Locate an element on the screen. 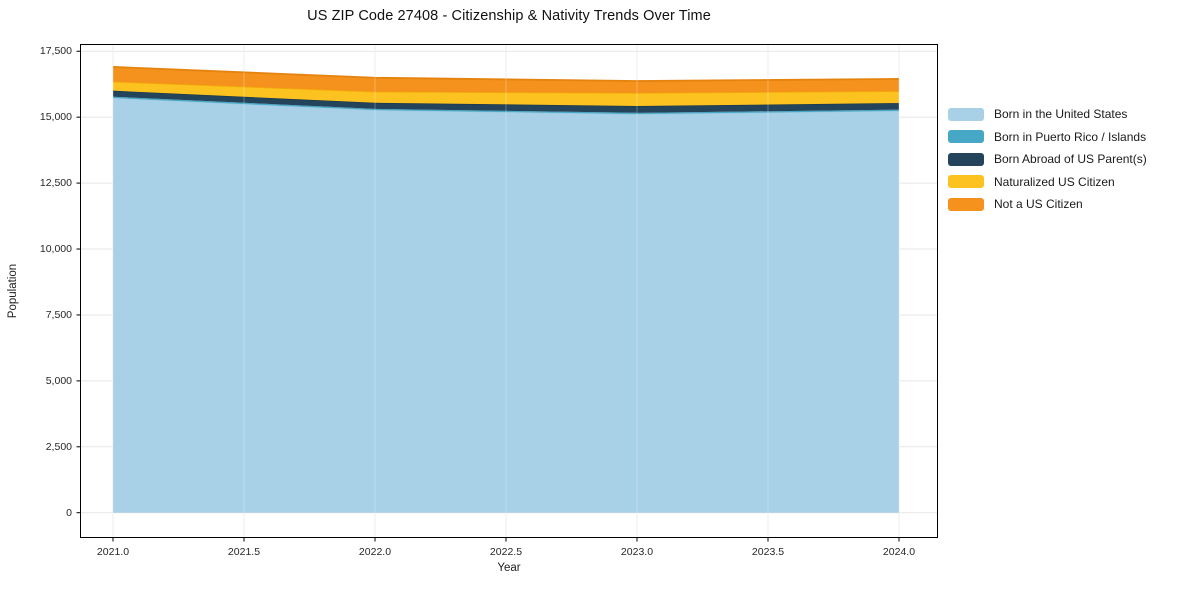 The image size is (1189, 590). x-tick-label: 2021.5 is located at coordinates (244, 552).